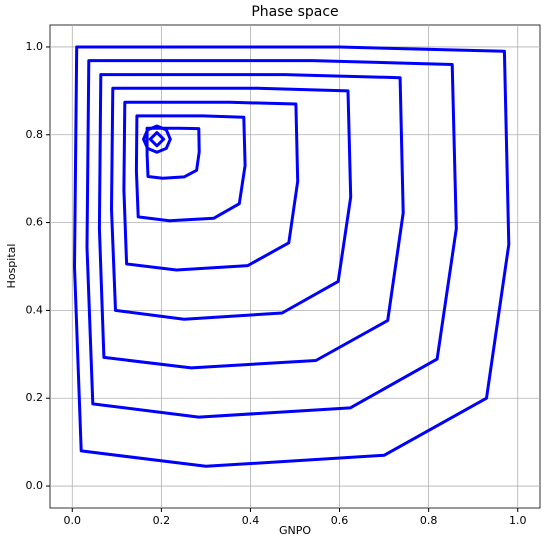 Image resolution: width=550 pixels, height=549 pixels. I want to click on y-axis-label: Hospital, so click(11, 266).